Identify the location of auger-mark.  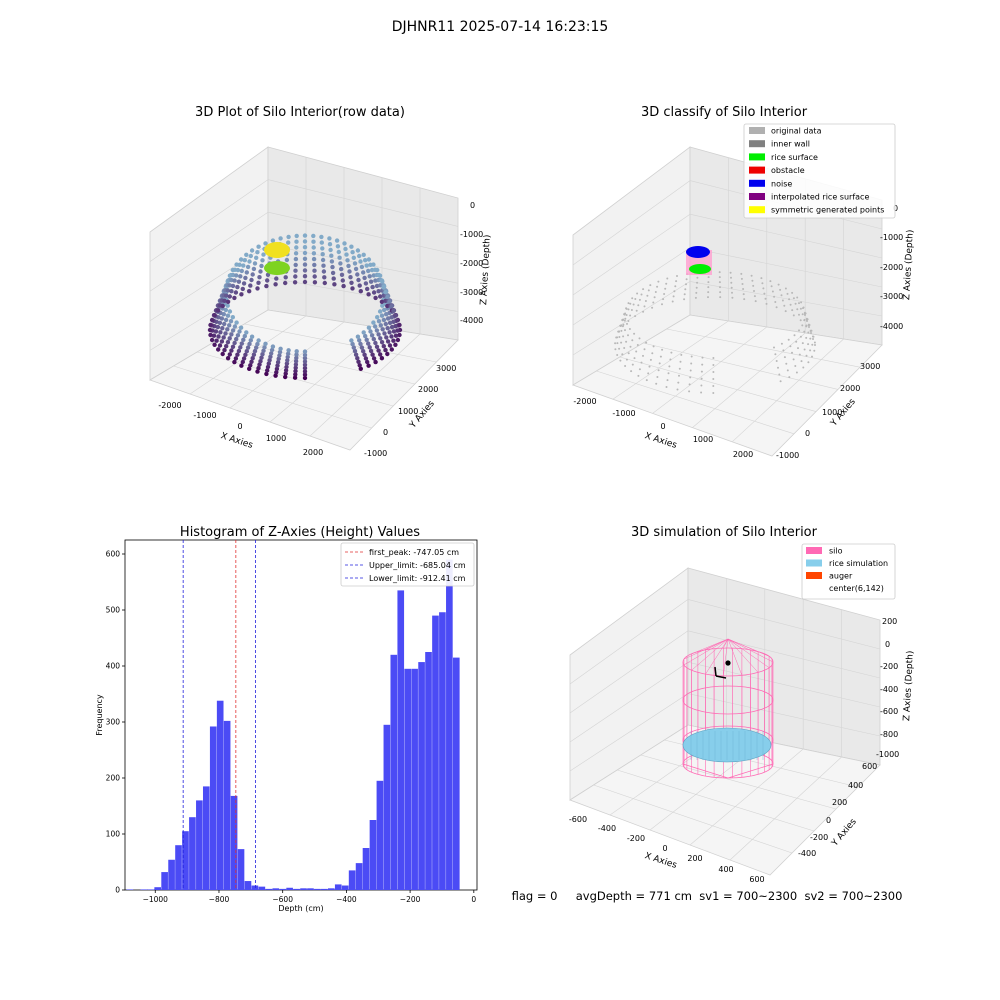
(721, 677).